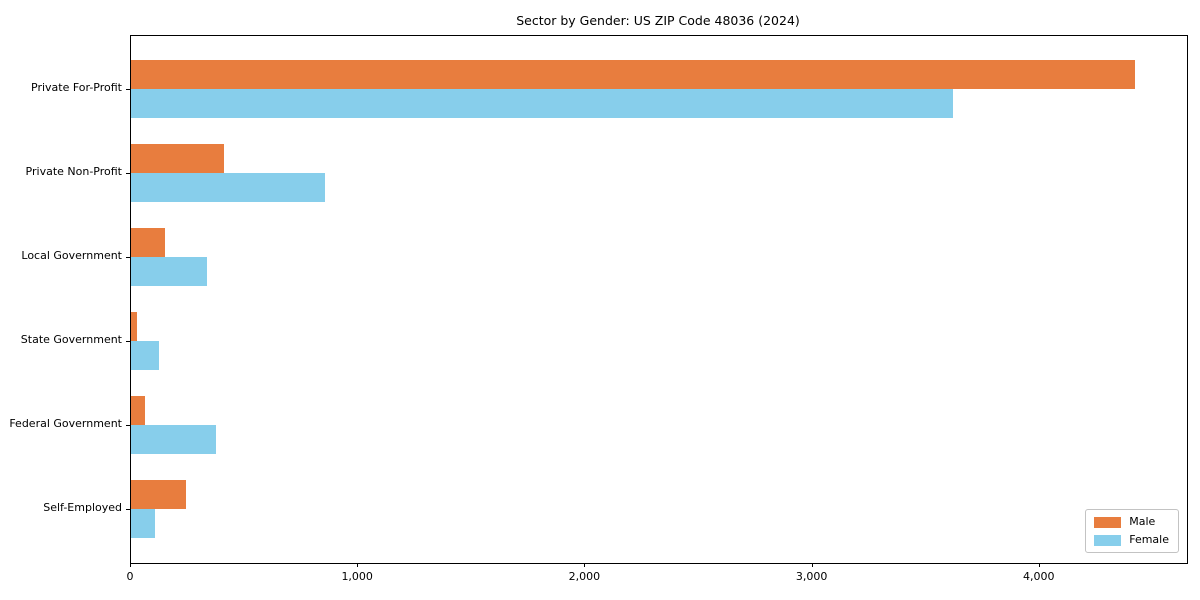 This screenshot has width=1200, height=600. Describe the element at coordinates (584, 576) in the screenshot. I see `x-tick-label-2000: 2,000` at that location.